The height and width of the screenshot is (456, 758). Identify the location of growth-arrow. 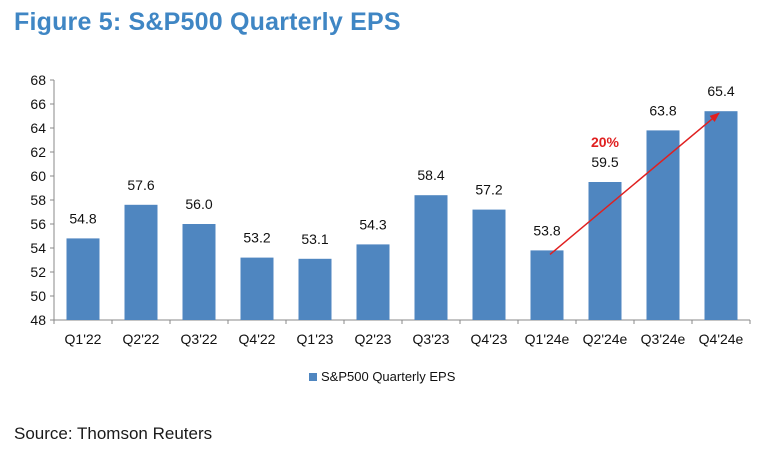
(634, 183).